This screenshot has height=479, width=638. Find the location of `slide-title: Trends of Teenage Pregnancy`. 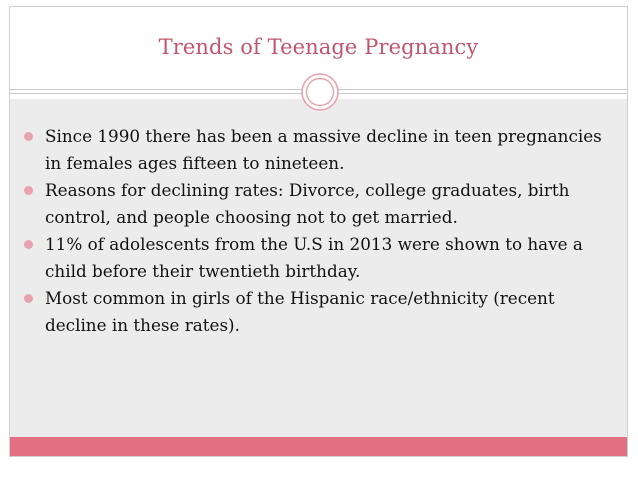

slide-title: Trends of Teenage Pregnancy is located at coordinates (318, 47).